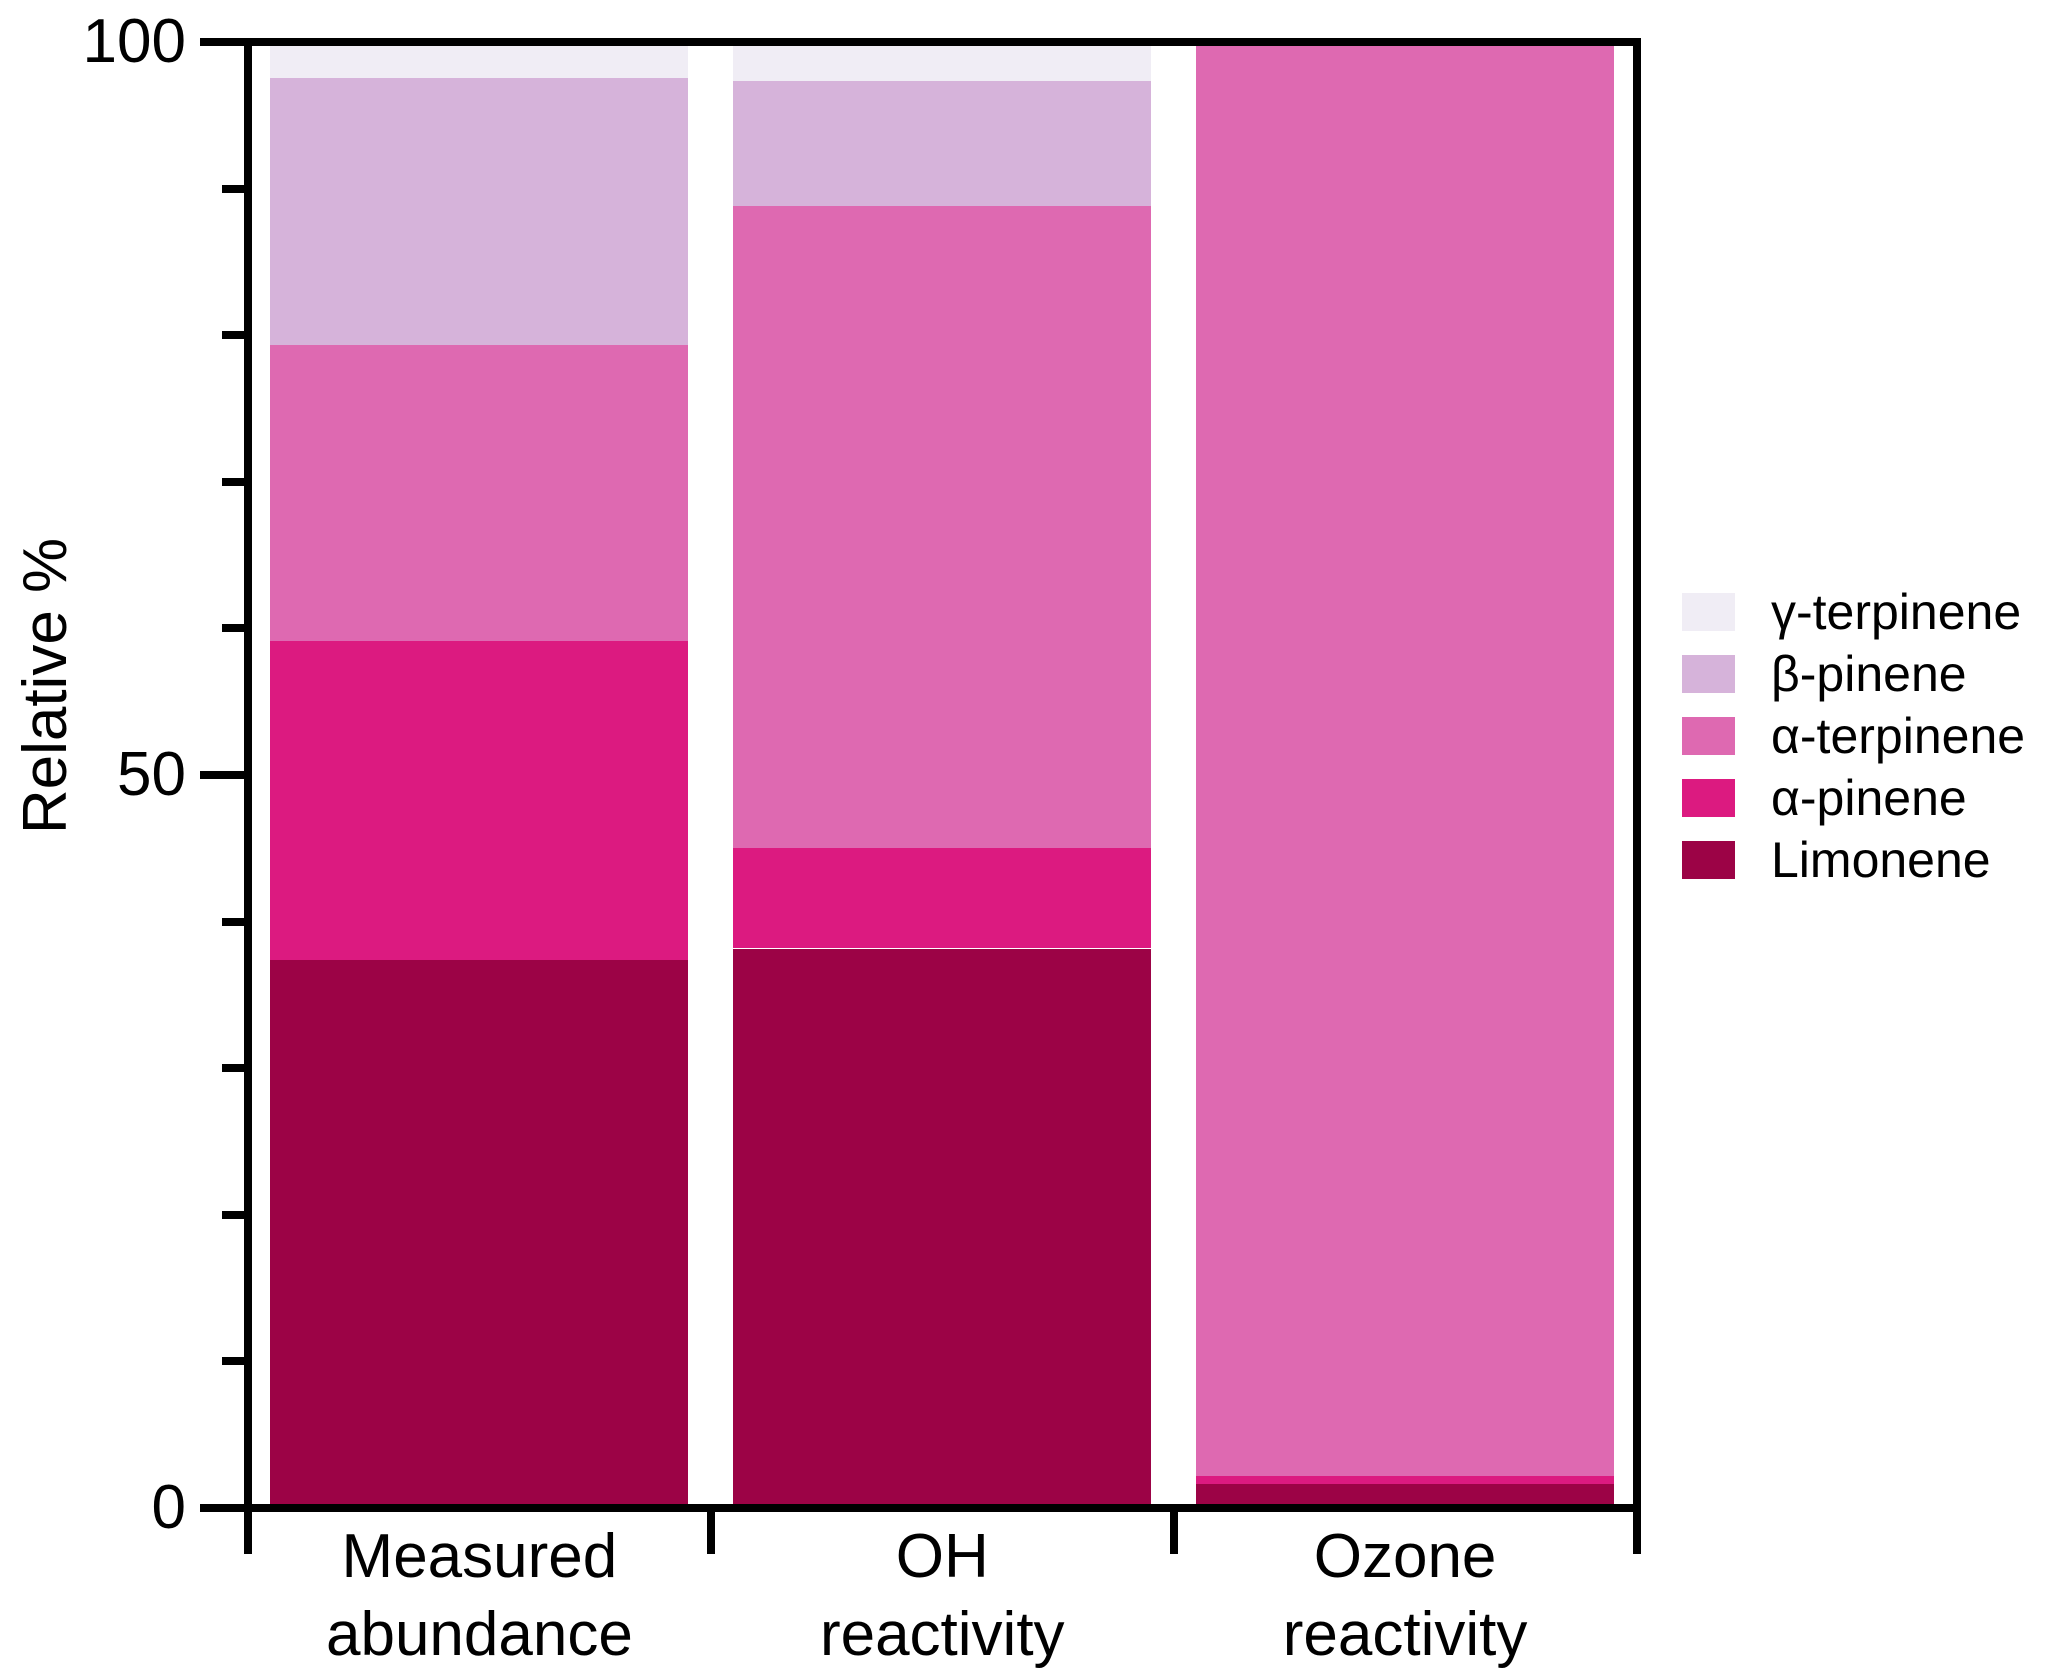  I want to click on plot-frame-right, so click(1637, 775).